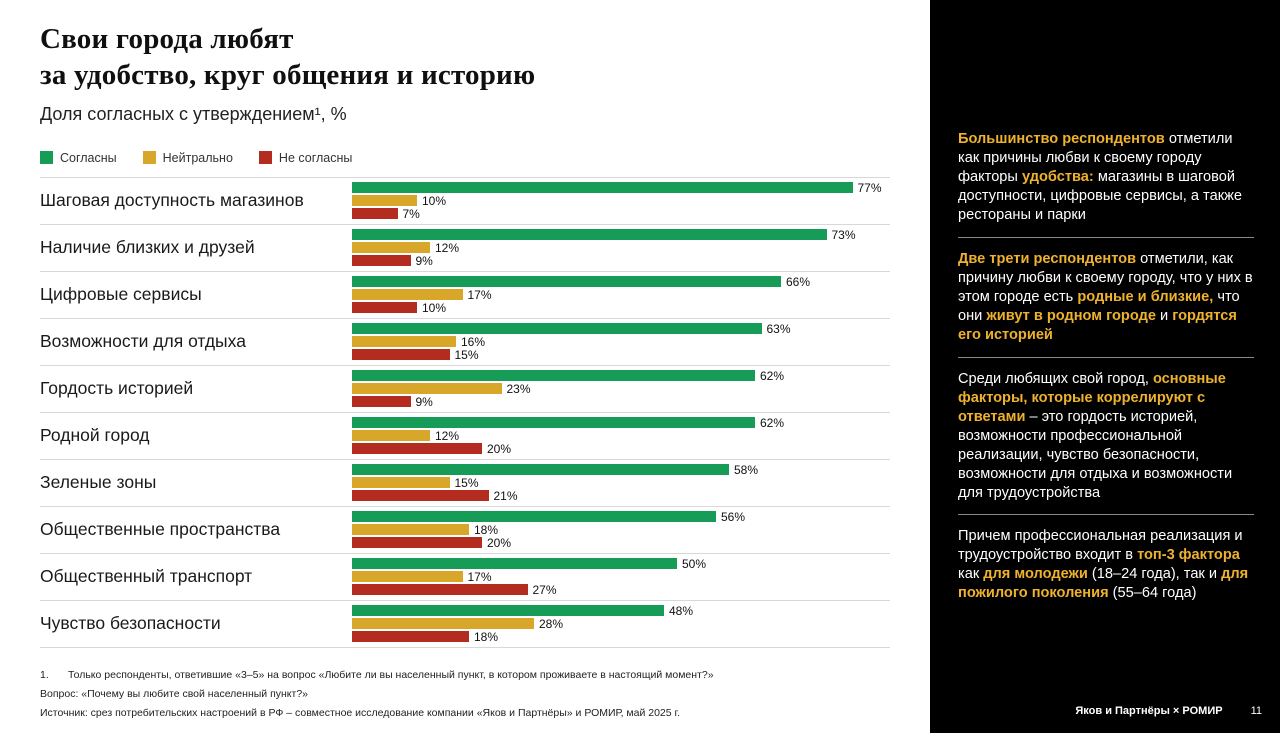 This screenshot has height=733, width=1280. Describe the element at coordinates (1154, 574) in the screenshot. I see `insight-text: (18–24 года), так и` at that location.